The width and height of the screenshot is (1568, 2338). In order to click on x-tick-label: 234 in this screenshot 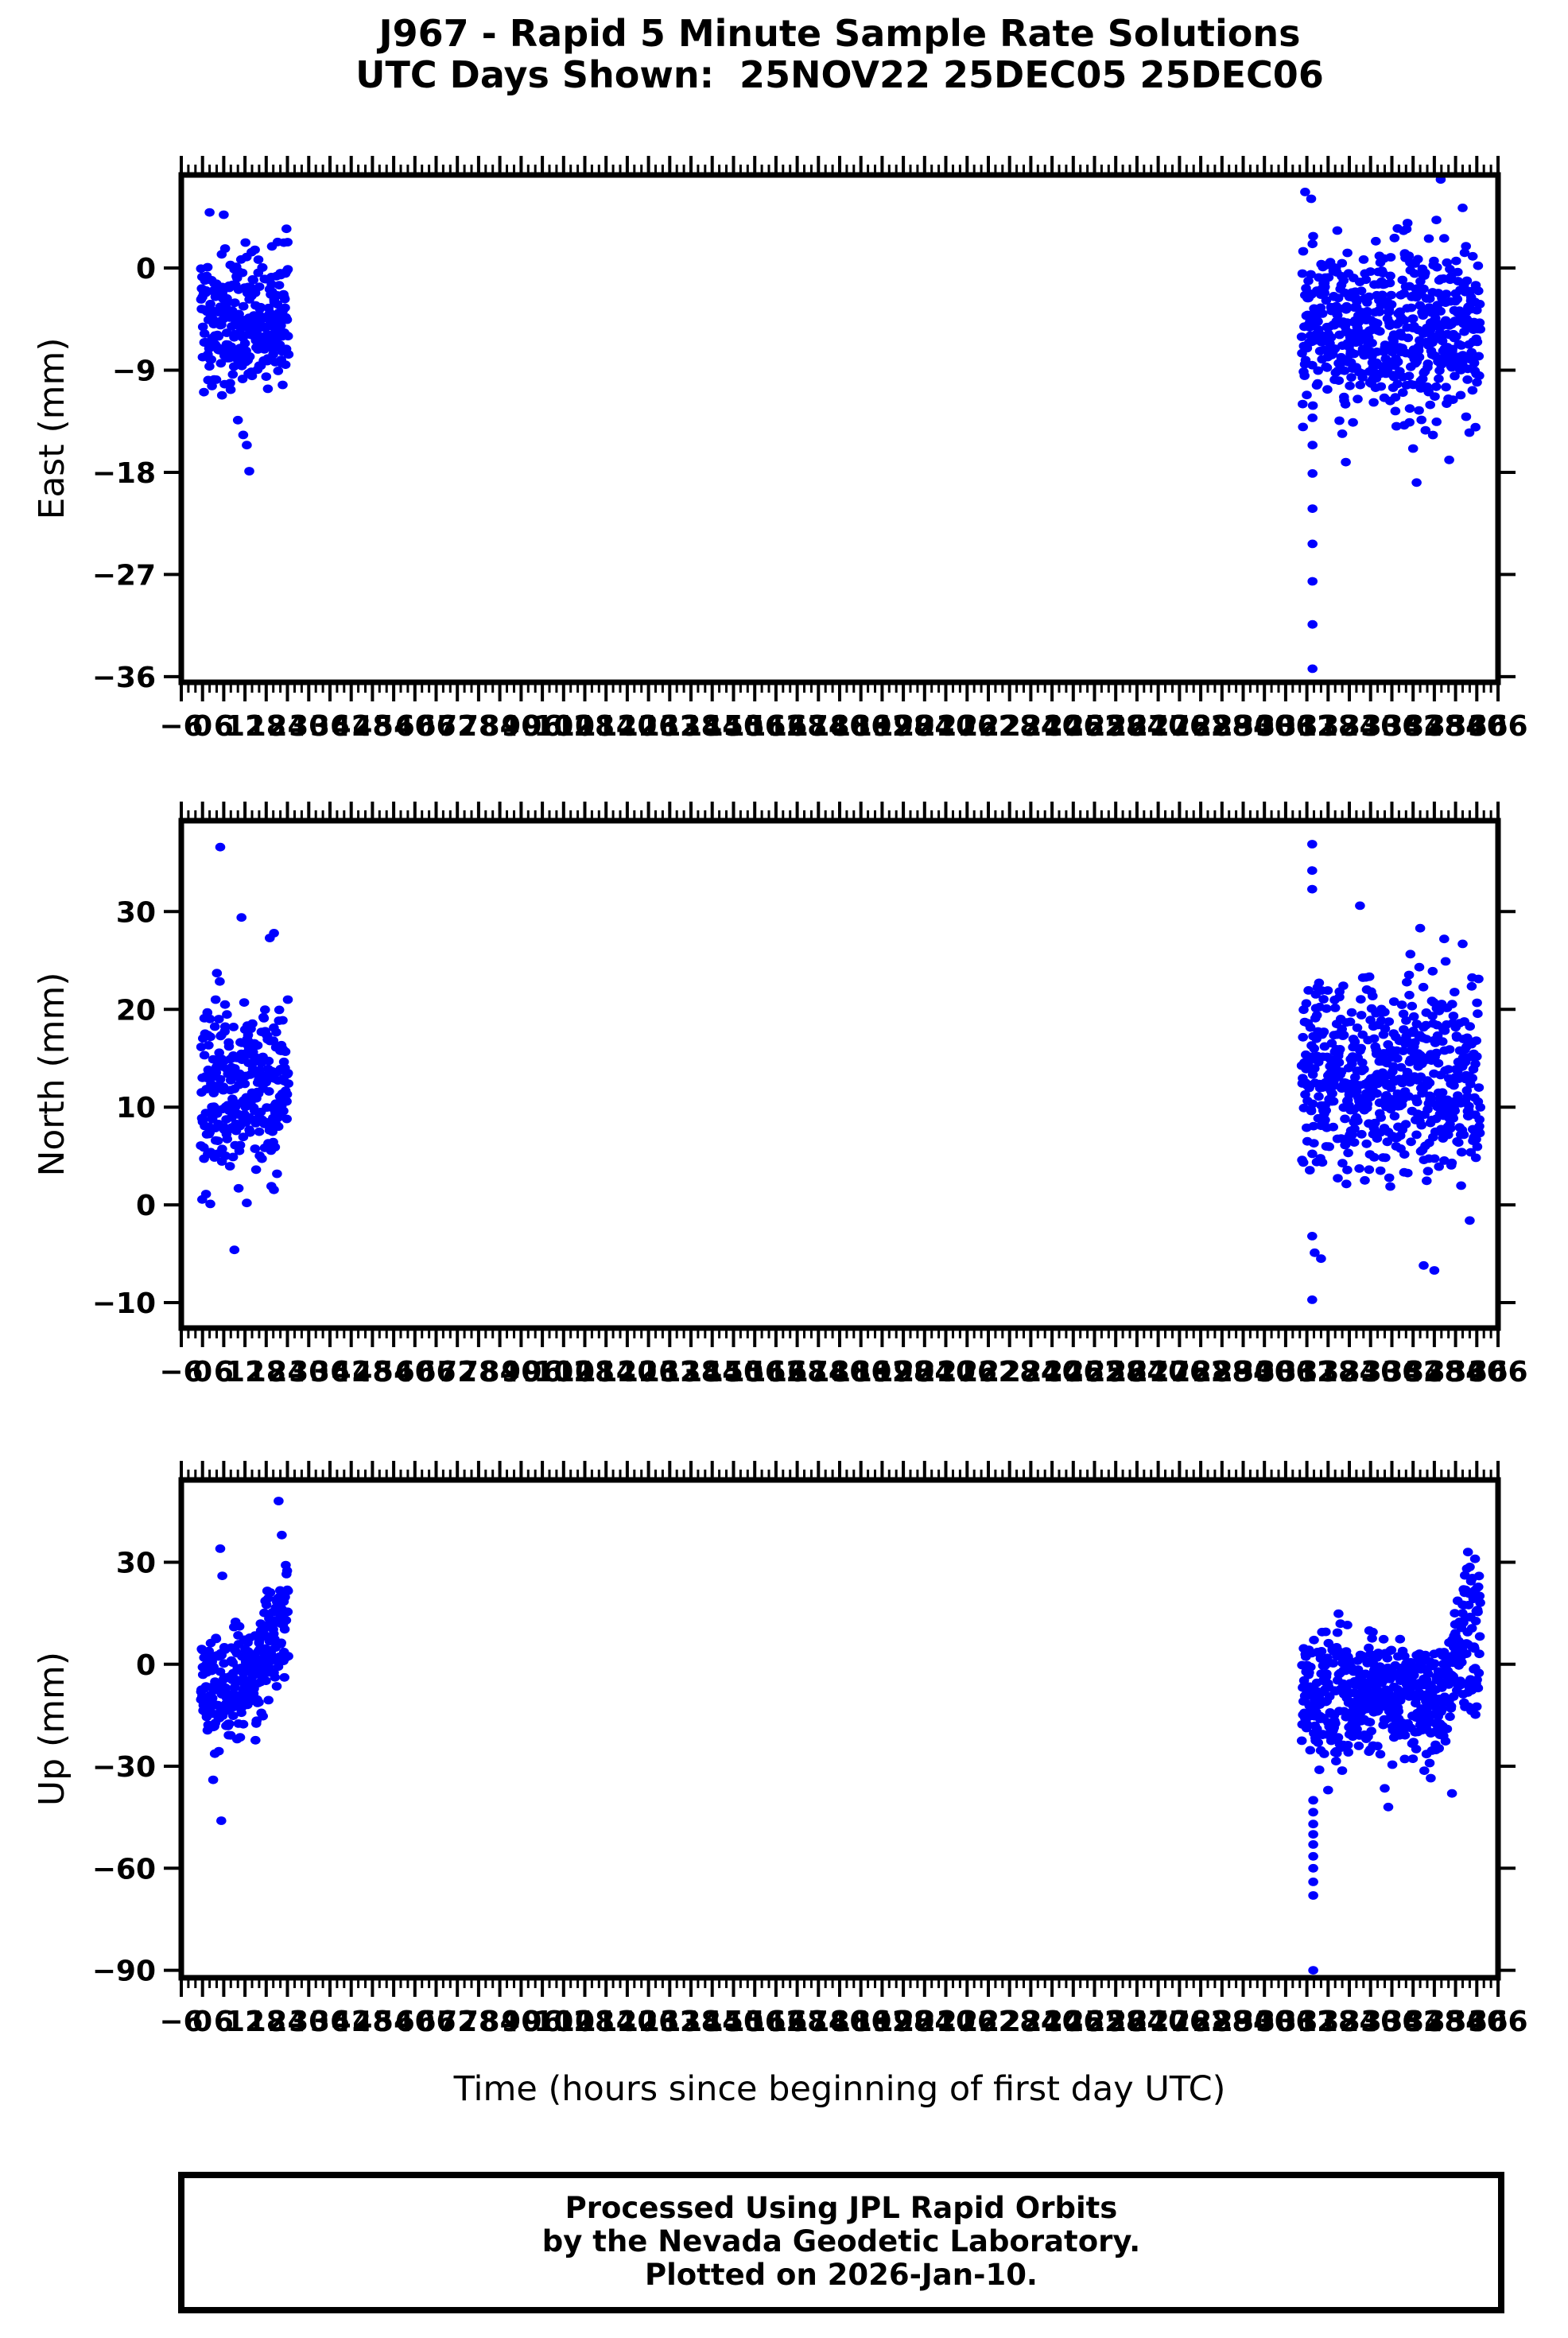, I will do `click(1031, 1372)`.